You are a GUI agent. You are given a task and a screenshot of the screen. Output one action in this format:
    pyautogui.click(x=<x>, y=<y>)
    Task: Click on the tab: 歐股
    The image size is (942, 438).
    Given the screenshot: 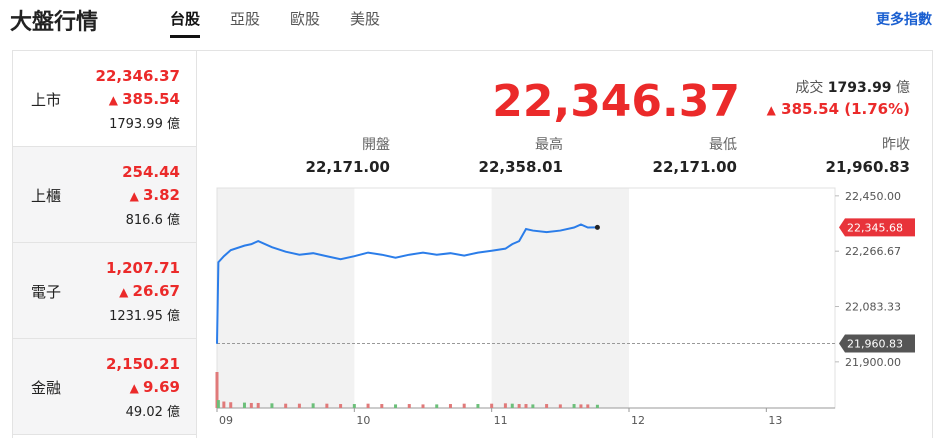 What is the action you would take?
    pyautogui.click(x=305, y=19)
    